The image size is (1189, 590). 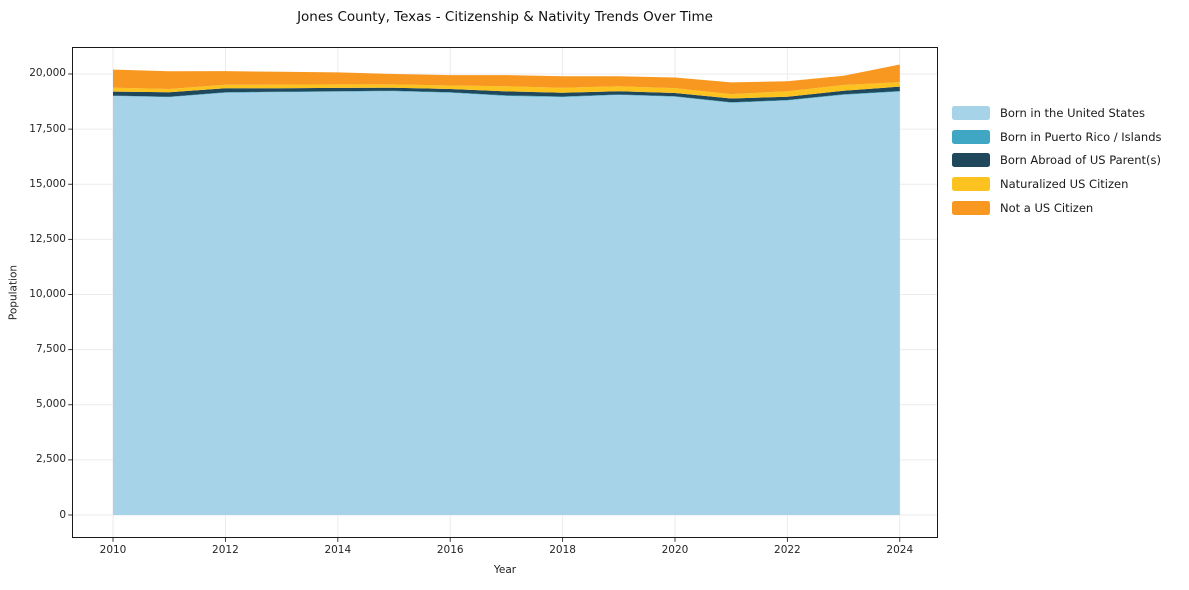 I want to click on legend-item-not-a-us-citizen: Not a US Citizen, so click(x=1057, y=207).